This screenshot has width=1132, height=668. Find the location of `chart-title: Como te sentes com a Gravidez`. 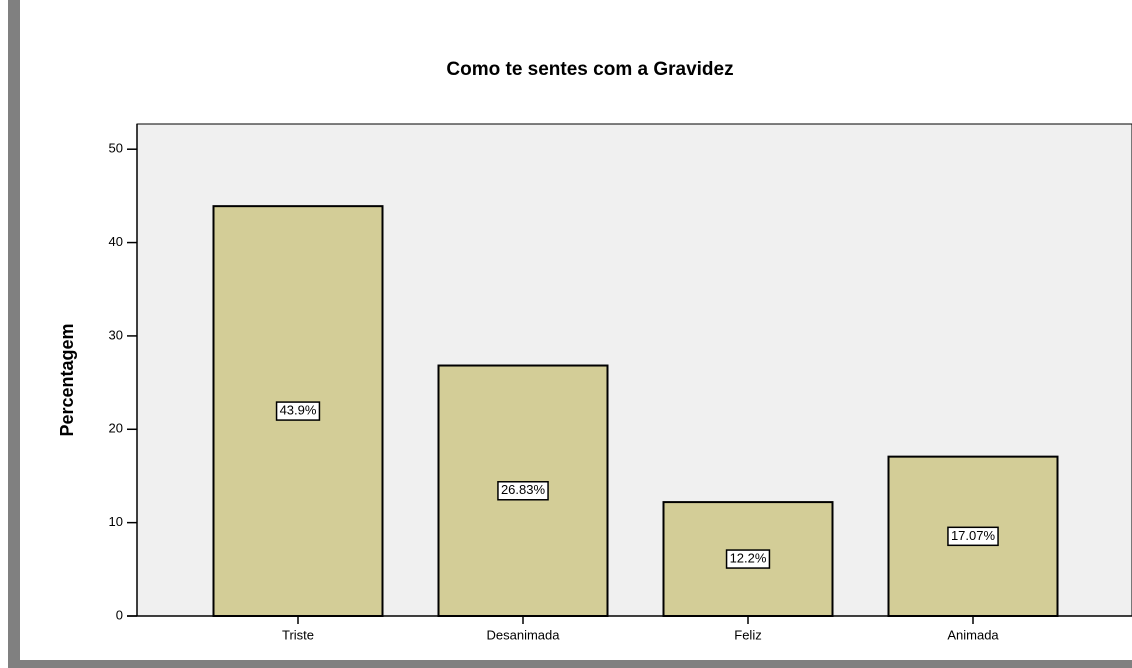

chart-title: Como te sentes com a Gravidez is located at coordinates (589, 69).